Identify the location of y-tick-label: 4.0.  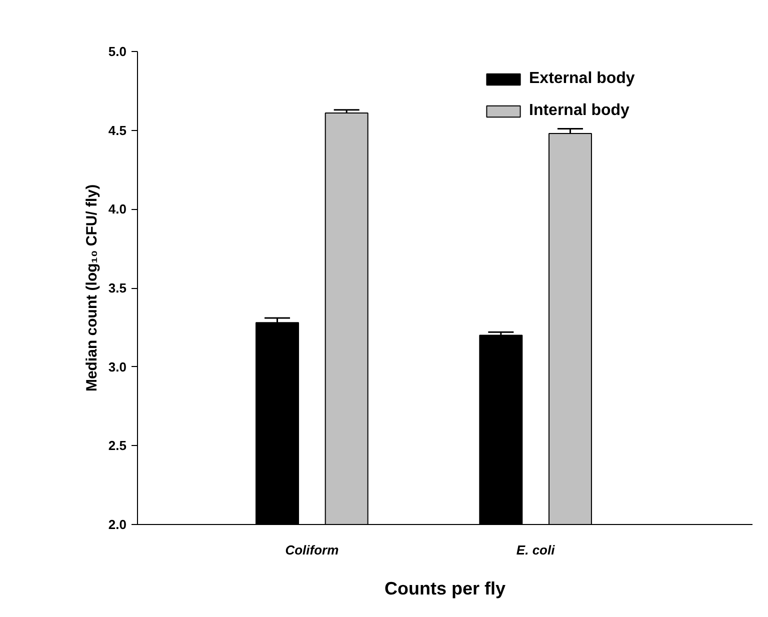
(117, 209).